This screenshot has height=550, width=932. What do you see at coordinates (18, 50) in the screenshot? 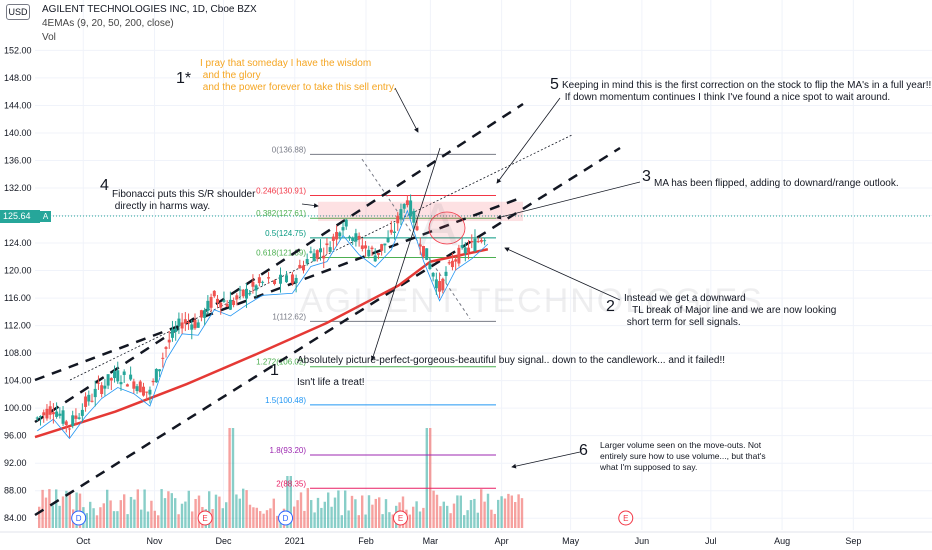
I see `y-tick-label: 152.00` at bounding box center [18, 50].